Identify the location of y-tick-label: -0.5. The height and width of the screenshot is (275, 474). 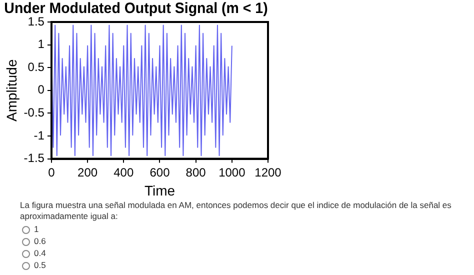
(34, 113).